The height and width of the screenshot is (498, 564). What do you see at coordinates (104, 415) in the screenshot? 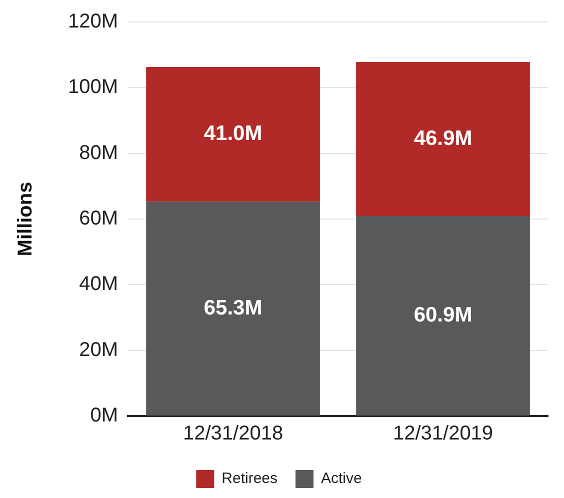
I see `y-tick-label: 0M` at bounding box center [104, 415].